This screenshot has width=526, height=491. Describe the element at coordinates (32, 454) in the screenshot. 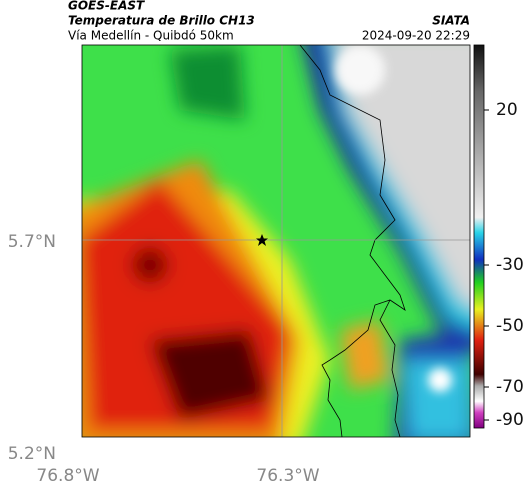

I see `lat-label: 5.2°N` at that location.